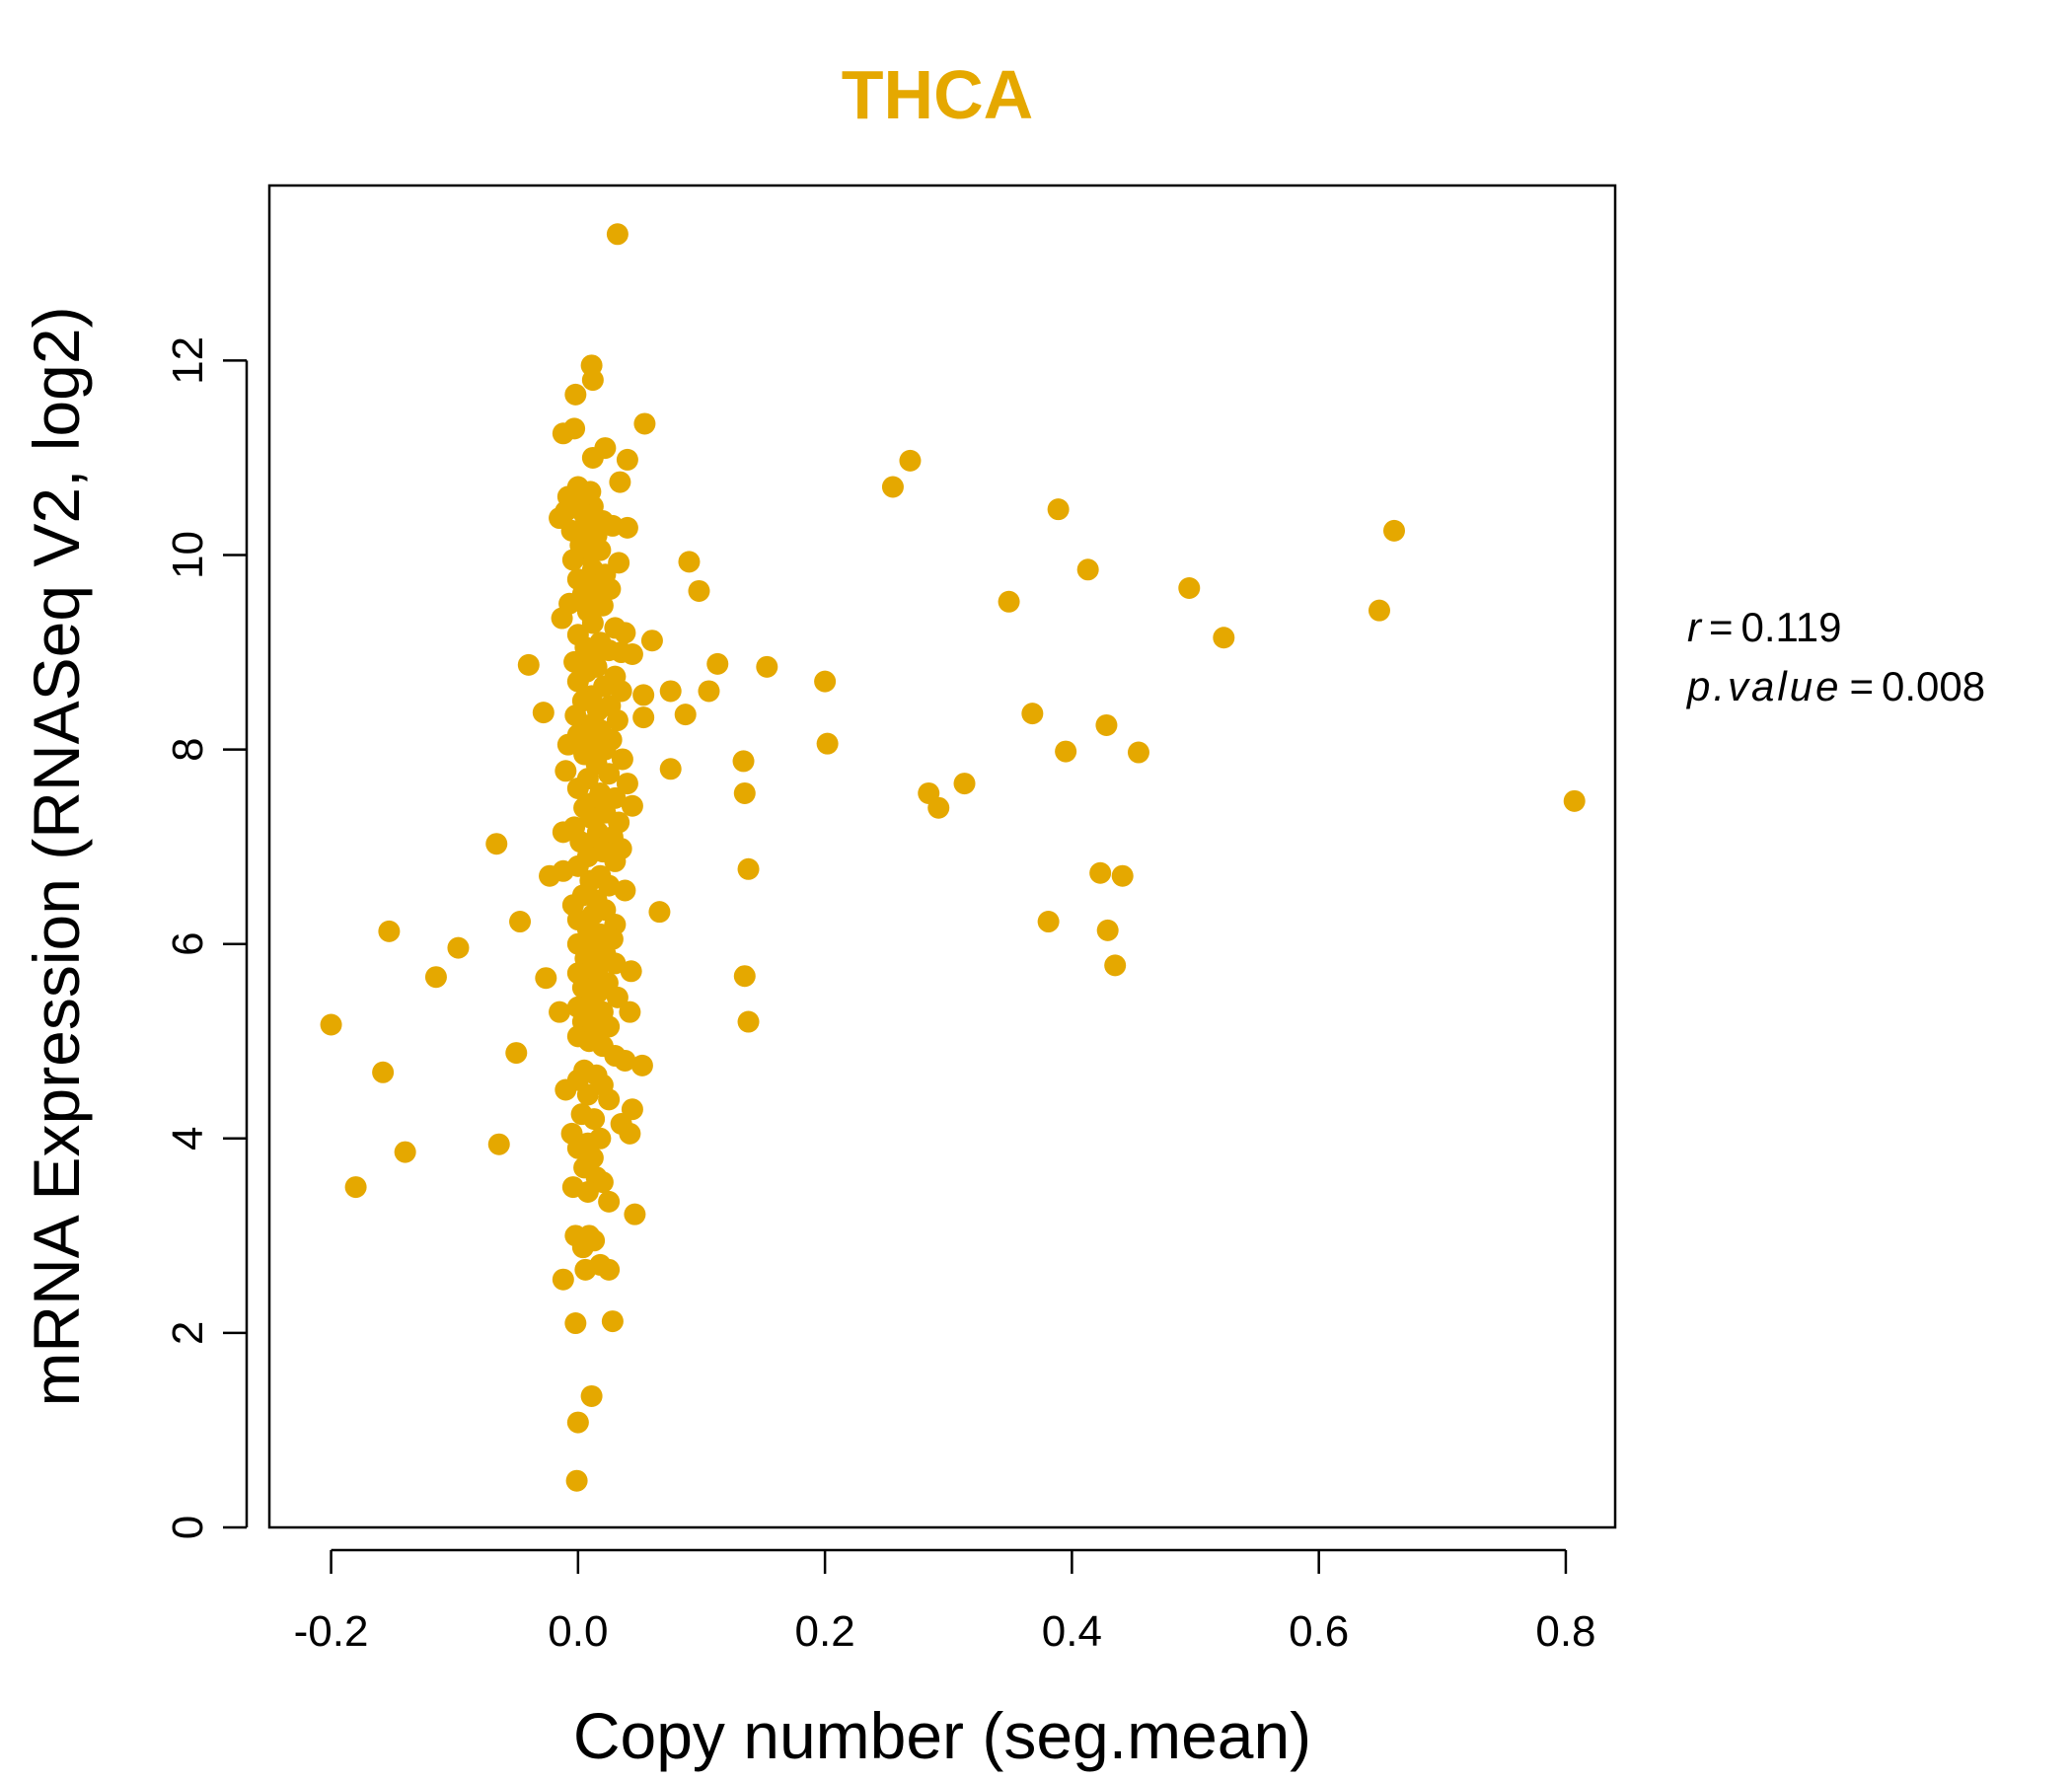 This screenshot has height=1781, width=2072. Describe the element at coordinates (942, 1735) in the screenshot. I see `x-axis-title: Copy number (seg.mean)` at that location.